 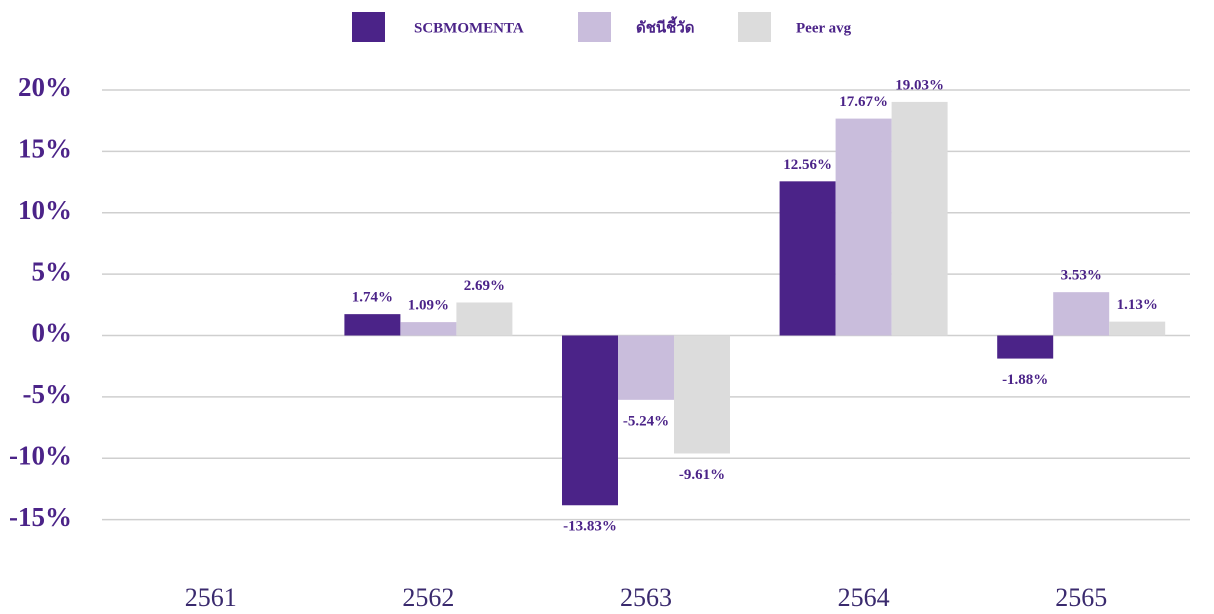 I want to click on data-label: 3.53%, so click(x=1081, y=276).